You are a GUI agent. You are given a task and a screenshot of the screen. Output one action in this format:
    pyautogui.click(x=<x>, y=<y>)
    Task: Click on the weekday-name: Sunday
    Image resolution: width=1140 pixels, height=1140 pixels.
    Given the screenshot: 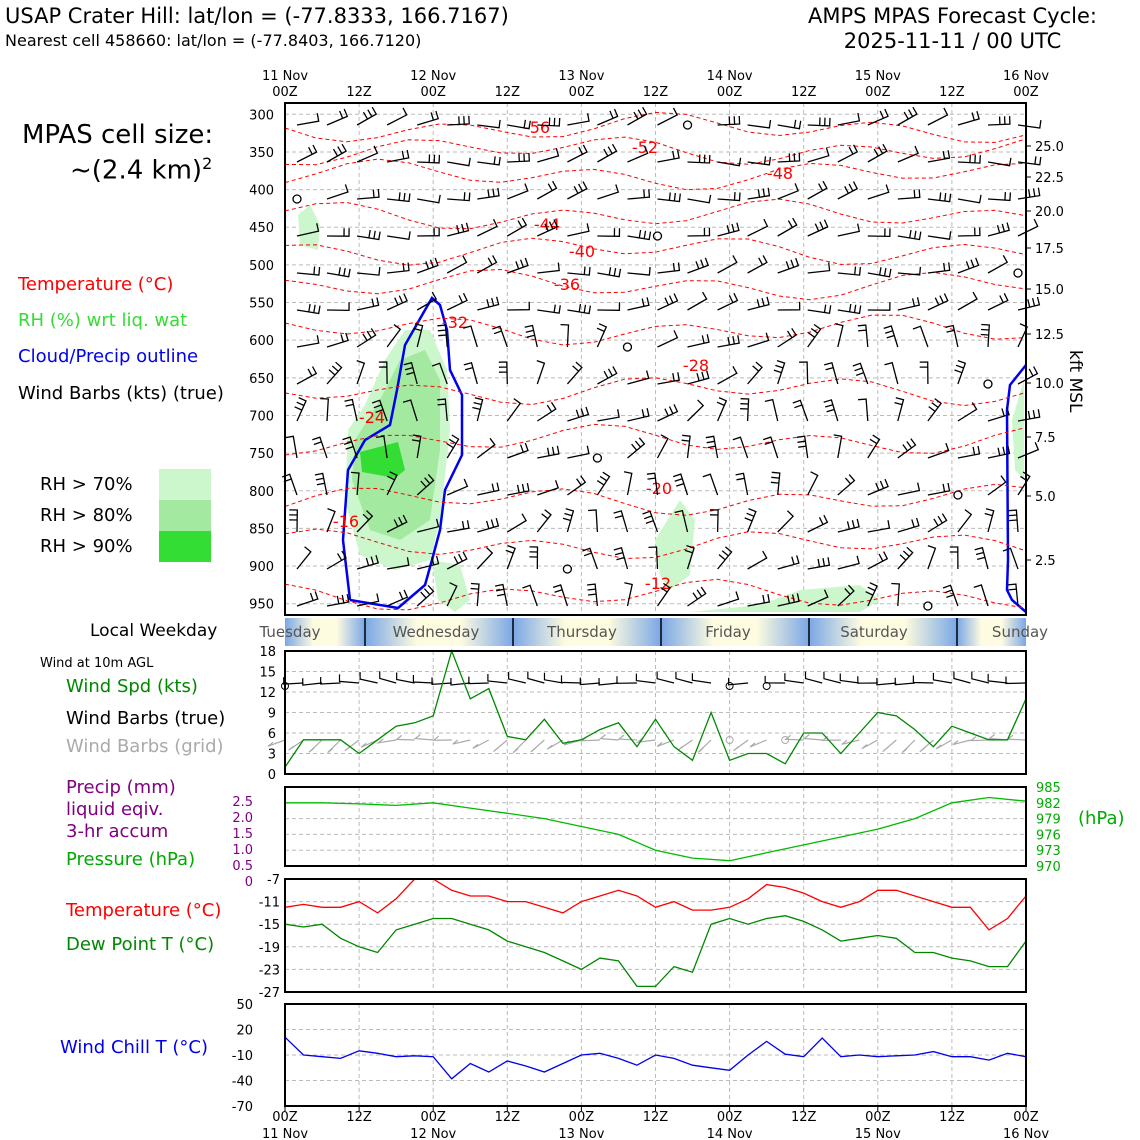 What is the action you would take?
    pyautogui.click(x=1020, y=632)
    